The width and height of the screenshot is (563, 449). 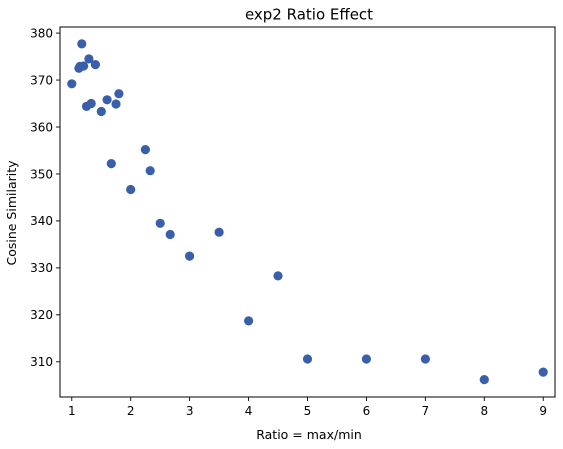 What do you see at coordinates (41, 362) in the screenshot?
I see `y-tick-label: 310` at bounding box center [41, 362].